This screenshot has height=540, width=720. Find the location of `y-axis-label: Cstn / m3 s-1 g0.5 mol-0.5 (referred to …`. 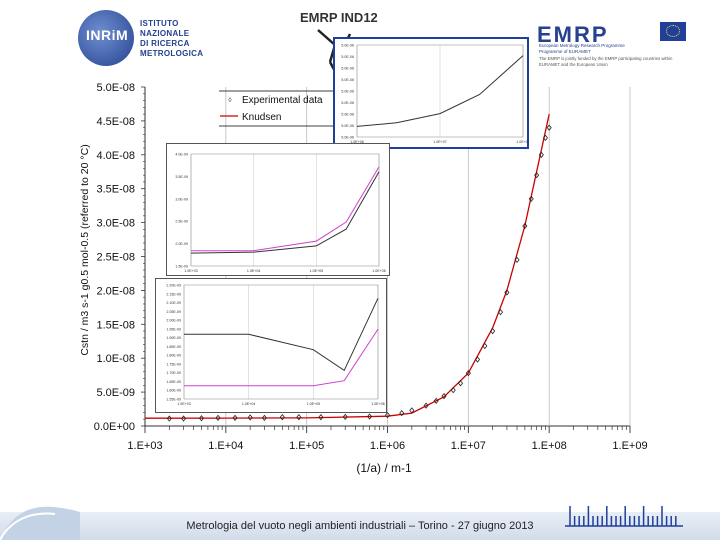

y-axis-label: Cstn / m3 s-1 g0.5 mol-0.5 (referred to … is located at coordinates (85, 249).